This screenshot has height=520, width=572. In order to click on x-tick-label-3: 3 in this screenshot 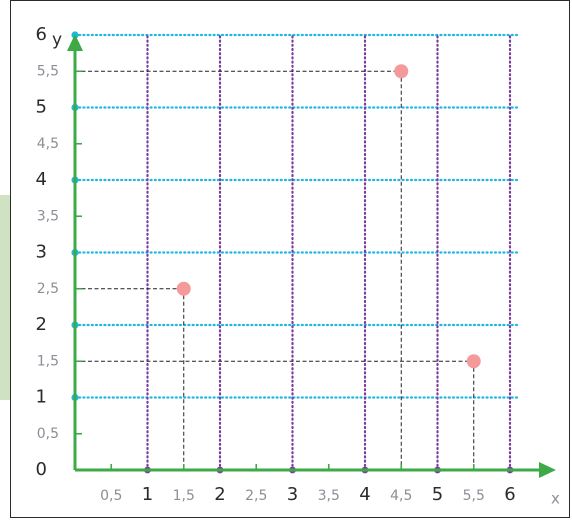, I will do `click(292, 494)`.